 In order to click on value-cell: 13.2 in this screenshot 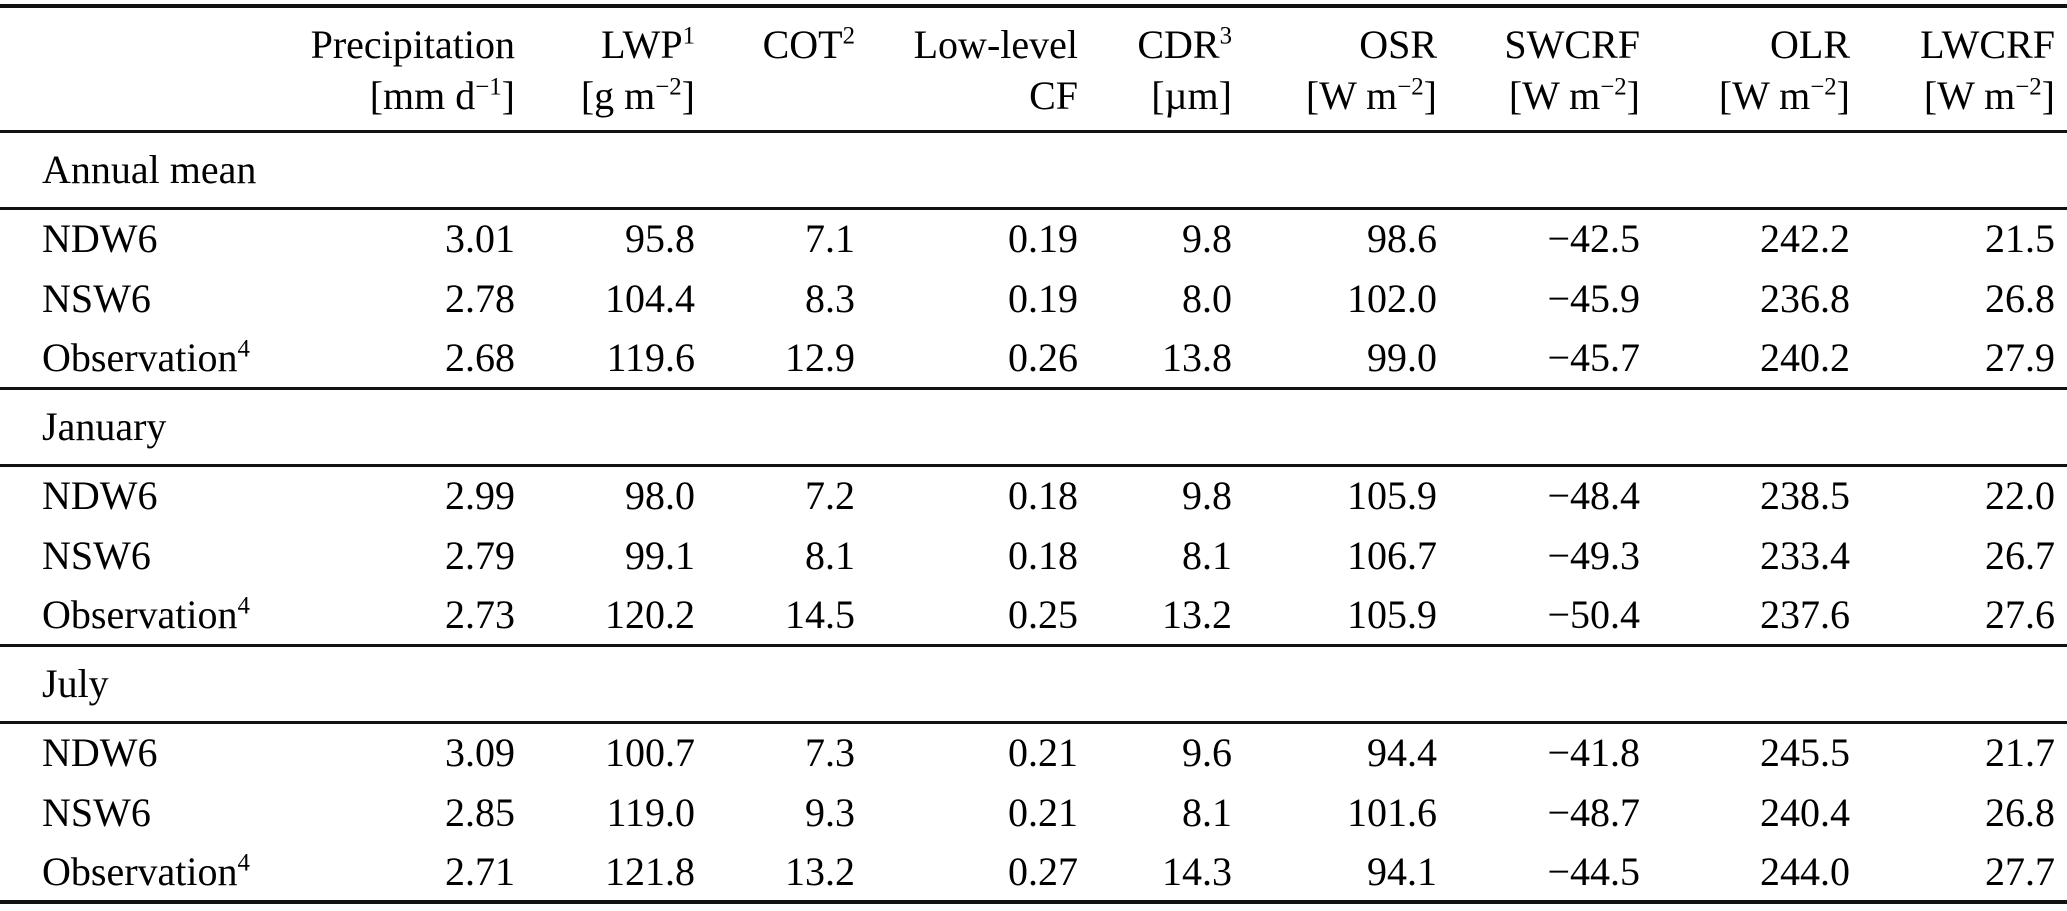, I will do `click(1197, 614)`.